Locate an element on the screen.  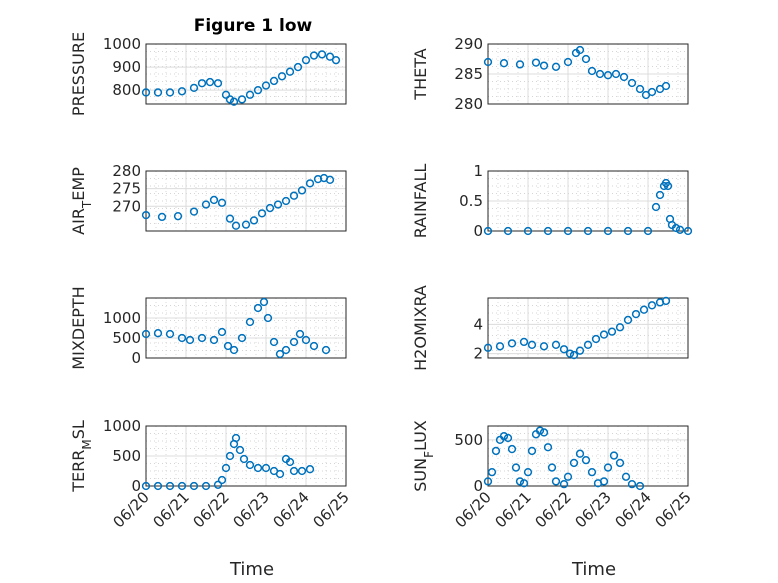
theta-axes-frame is located at coordinates (588, 74).